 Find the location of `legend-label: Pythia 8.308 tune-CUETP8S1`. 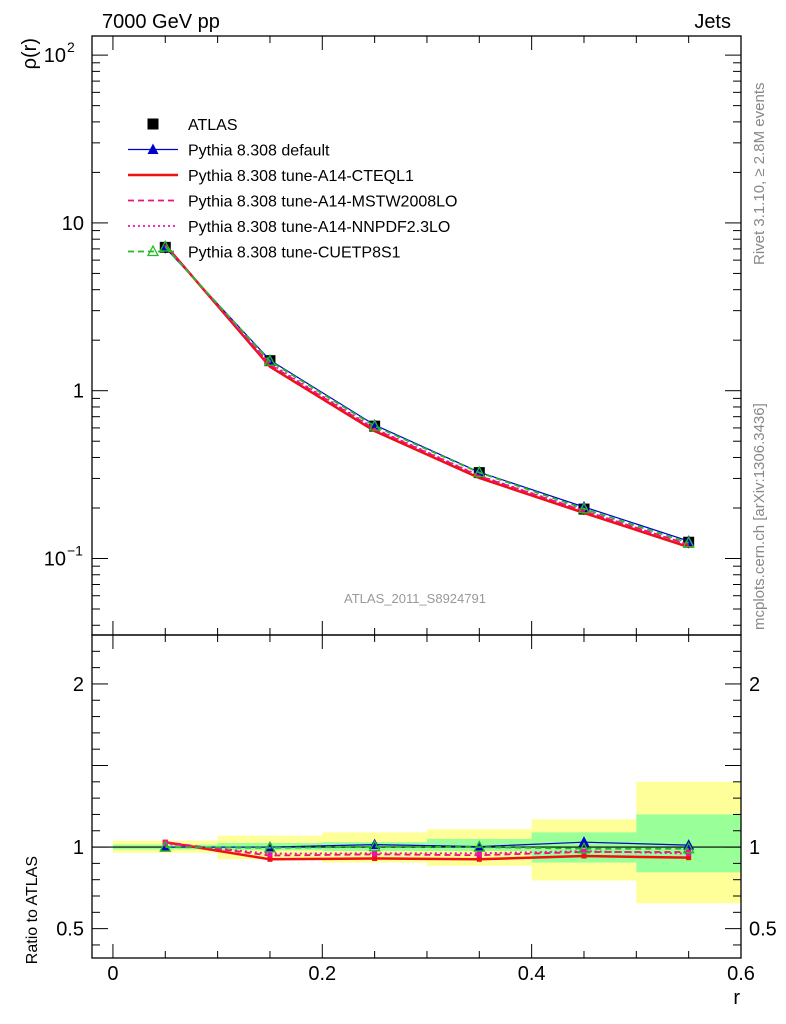

legend-label: Pythia 8.308 tune-CUETP8S1 is located at coordinates (294, 253).